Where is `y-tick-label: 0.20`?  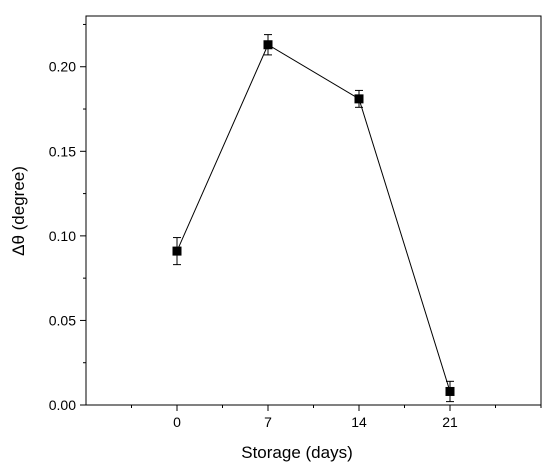 y-tick-label: 0.20 is located at coordinates (62, 67).